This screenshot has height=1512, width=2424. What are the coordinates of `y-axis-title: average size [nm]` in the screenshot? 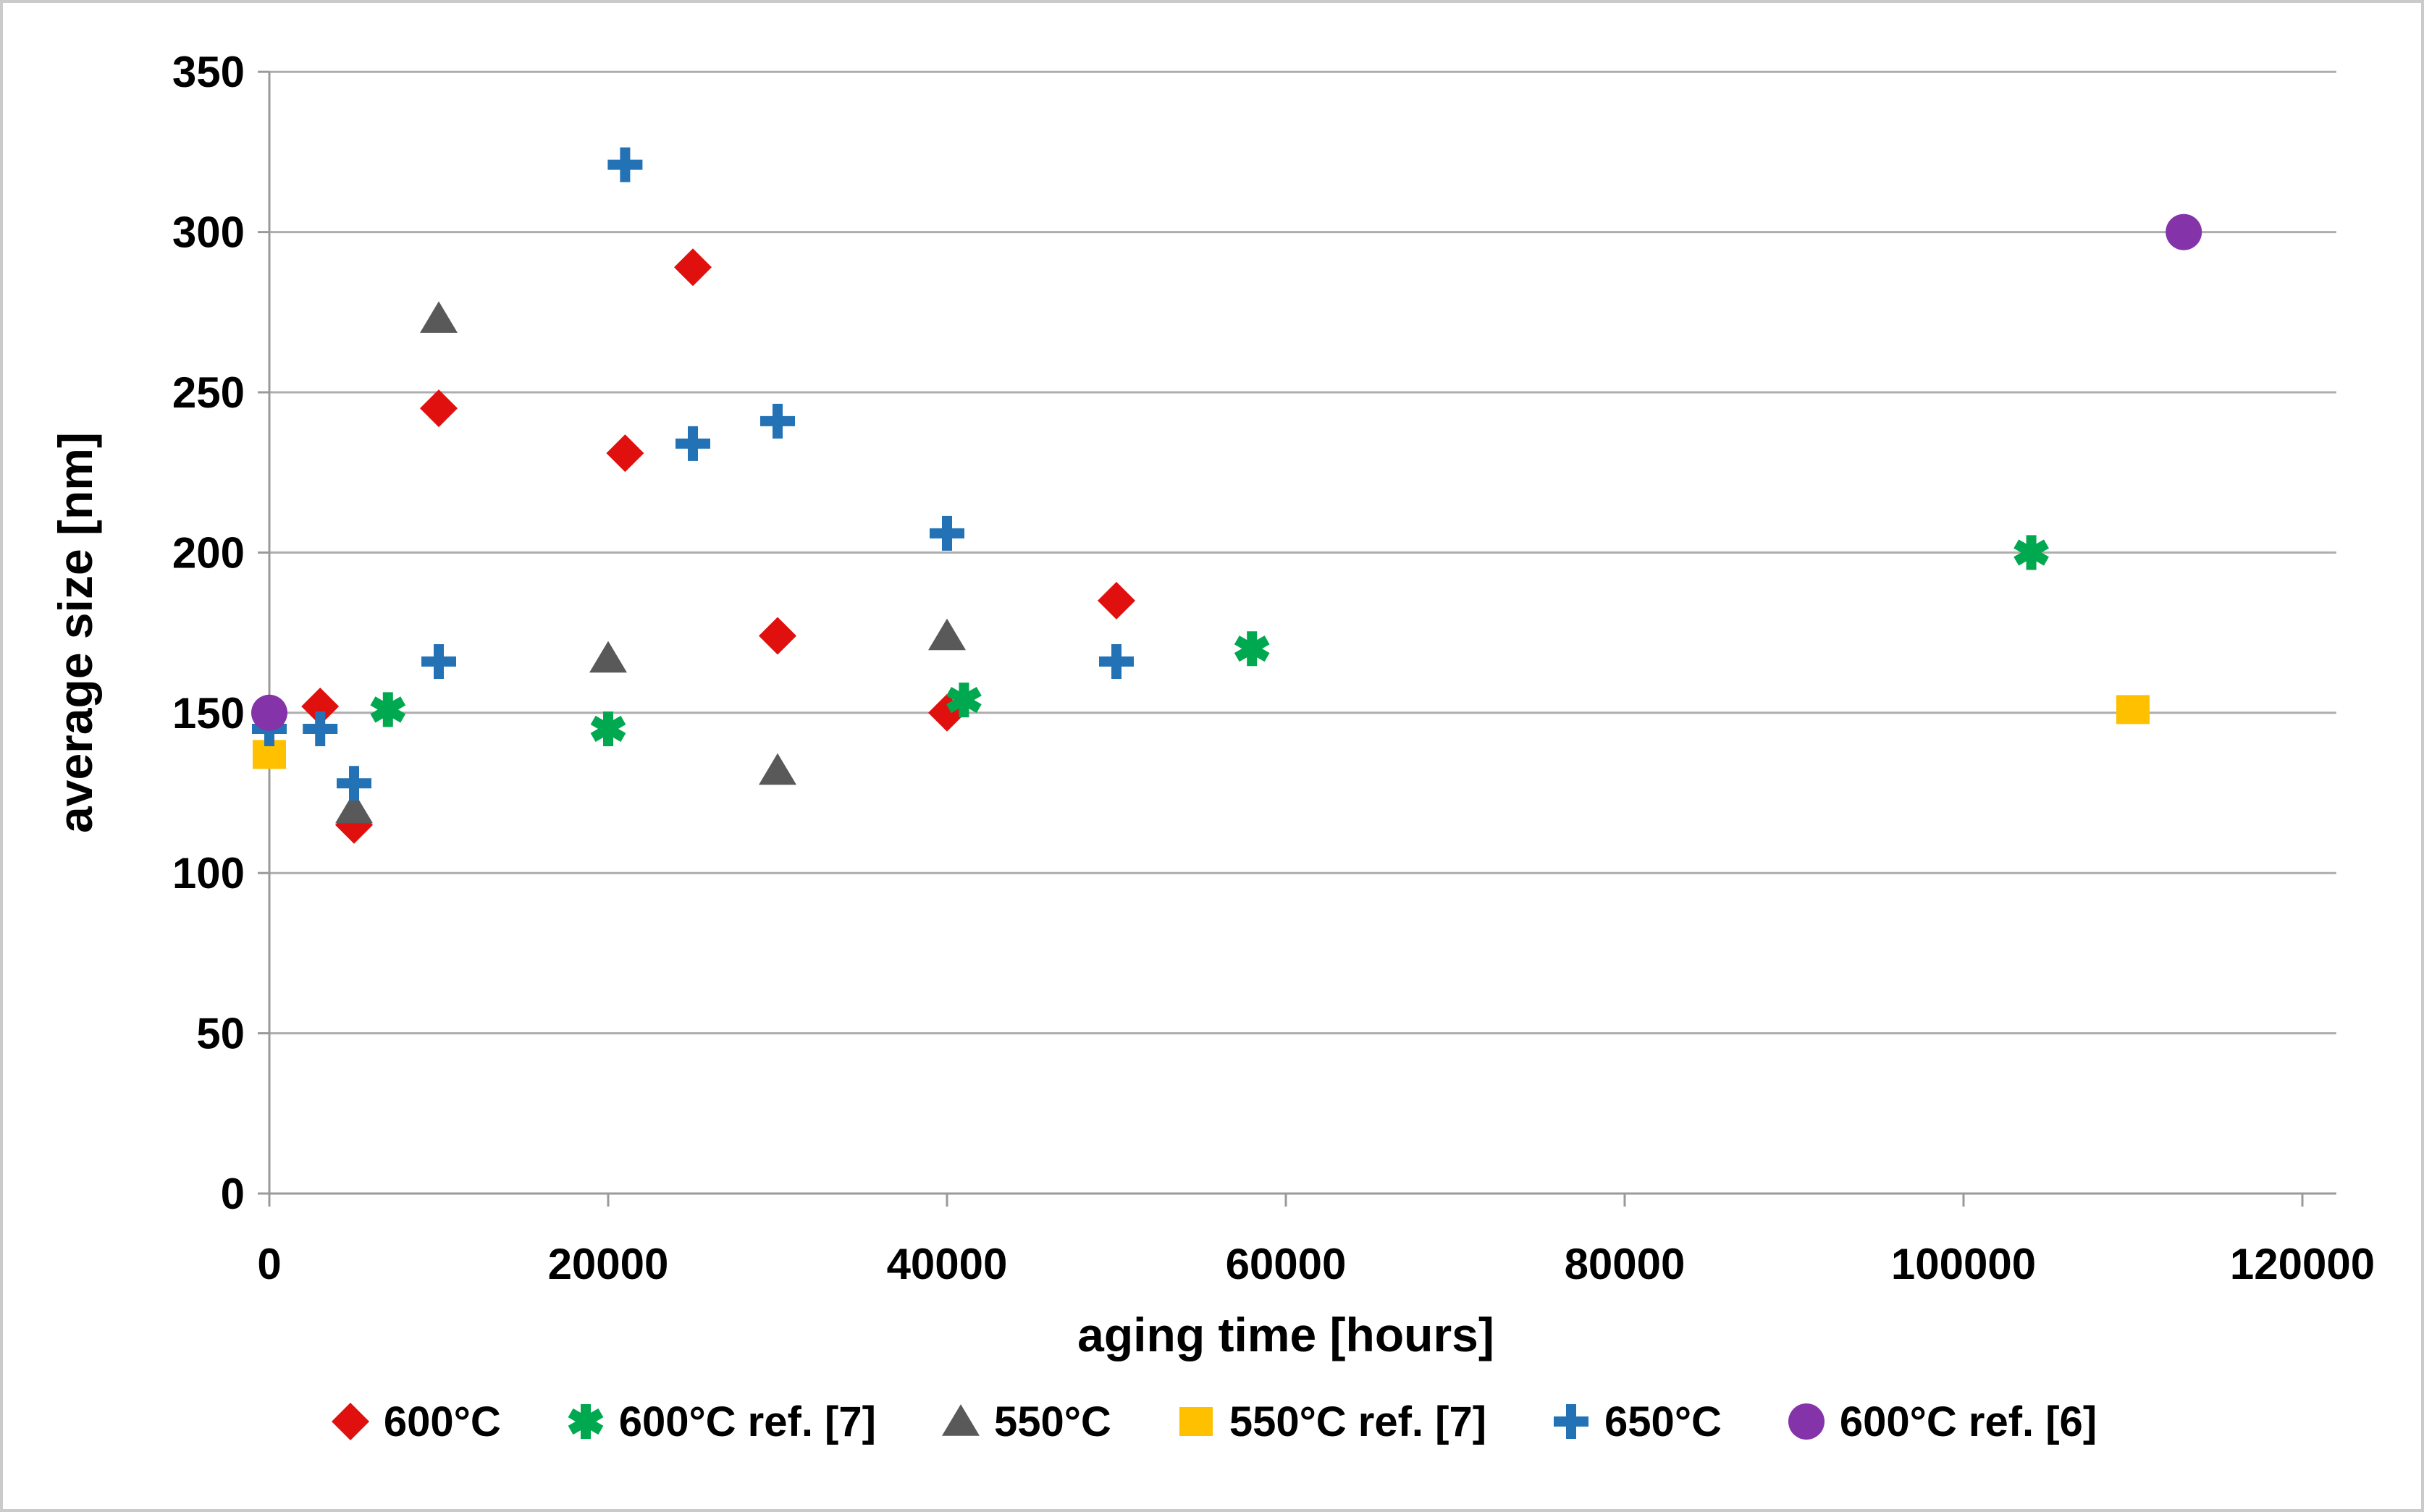 It's located at (75, 632).